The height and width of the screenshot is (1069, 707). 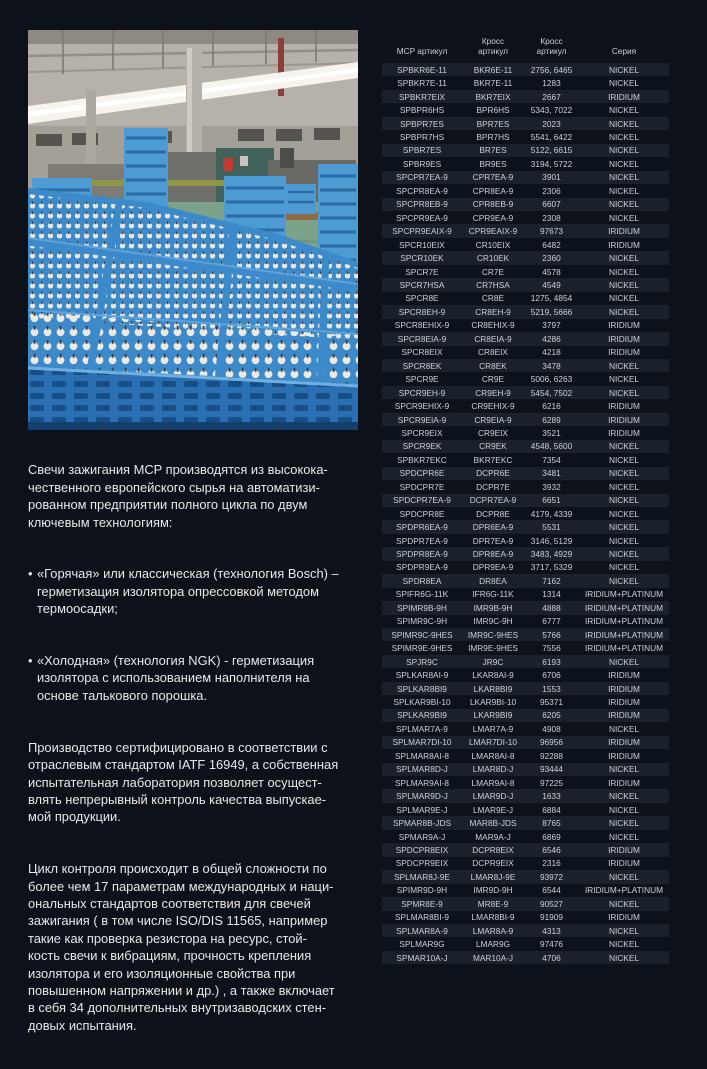 What do you see at coordinates (493, 863) in the screenshot?
I see `table-cell: DCPR9EIX` at bounding box center [493, 863].